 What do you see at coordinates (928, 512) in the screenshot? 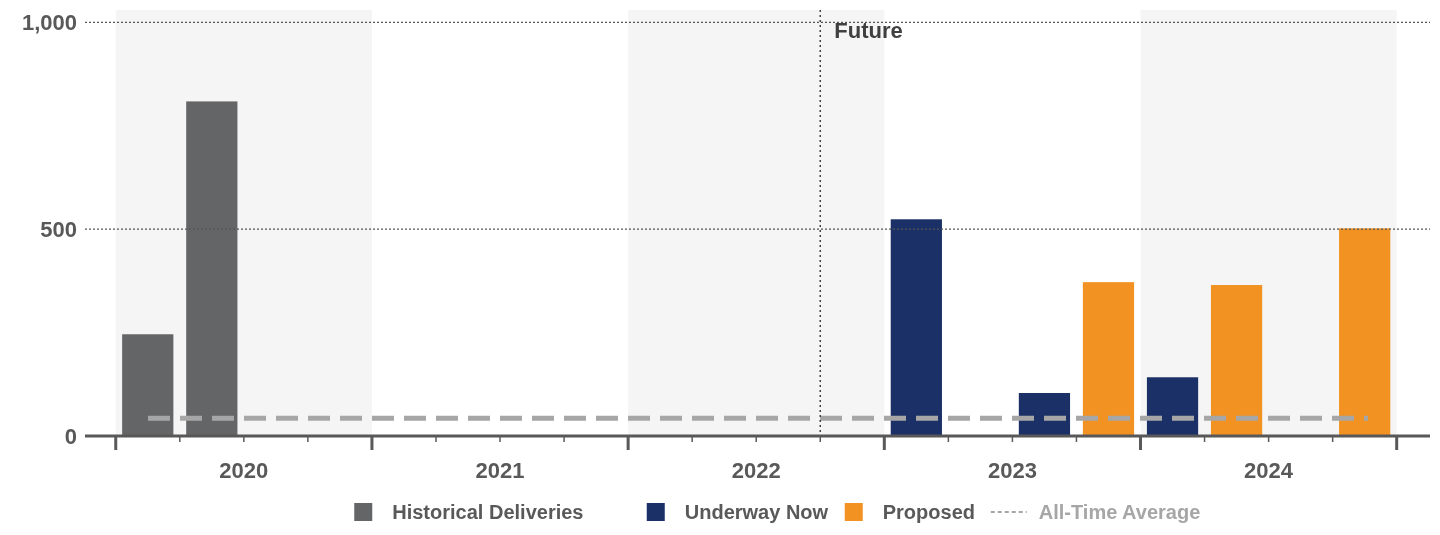
I see `legend-label: Proposed` at bounding box center [928, 512].